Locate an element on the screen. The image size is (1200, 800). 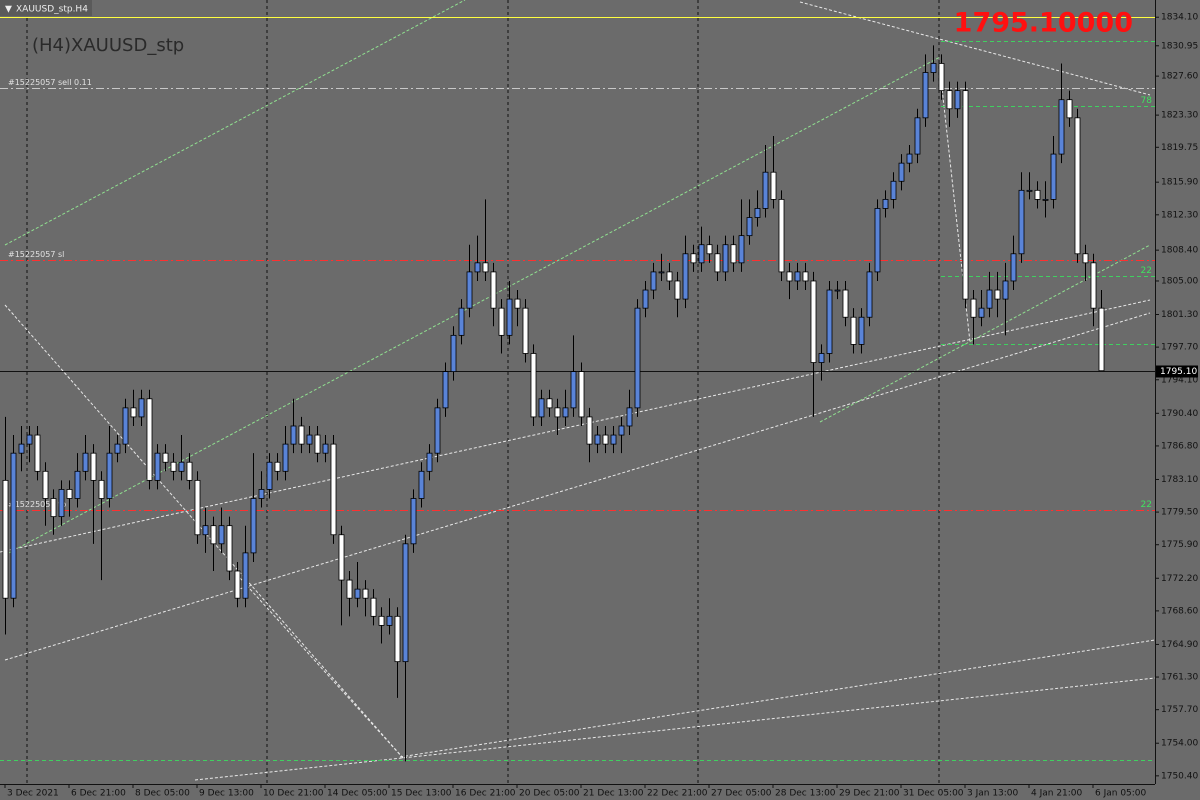
x-tick-label: 8 Dec 05:00 is located at coordinates (162, 794).